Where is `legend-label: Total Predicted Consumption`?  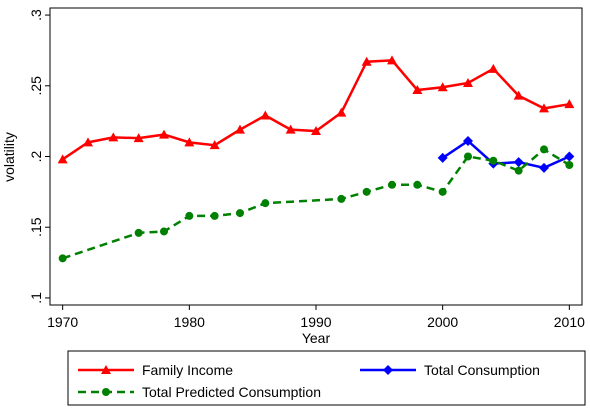
legend-label: Total Predicted Consumption is located at coordinates (231, 392).